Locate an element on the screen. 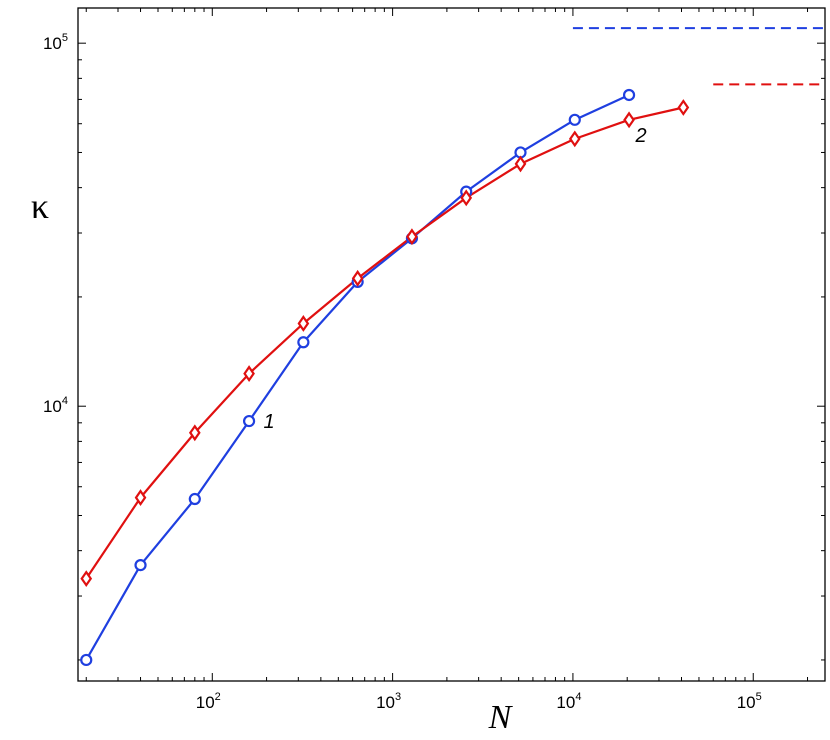  y-tick-label: 10⁵ is located at coordinates (55, 42).